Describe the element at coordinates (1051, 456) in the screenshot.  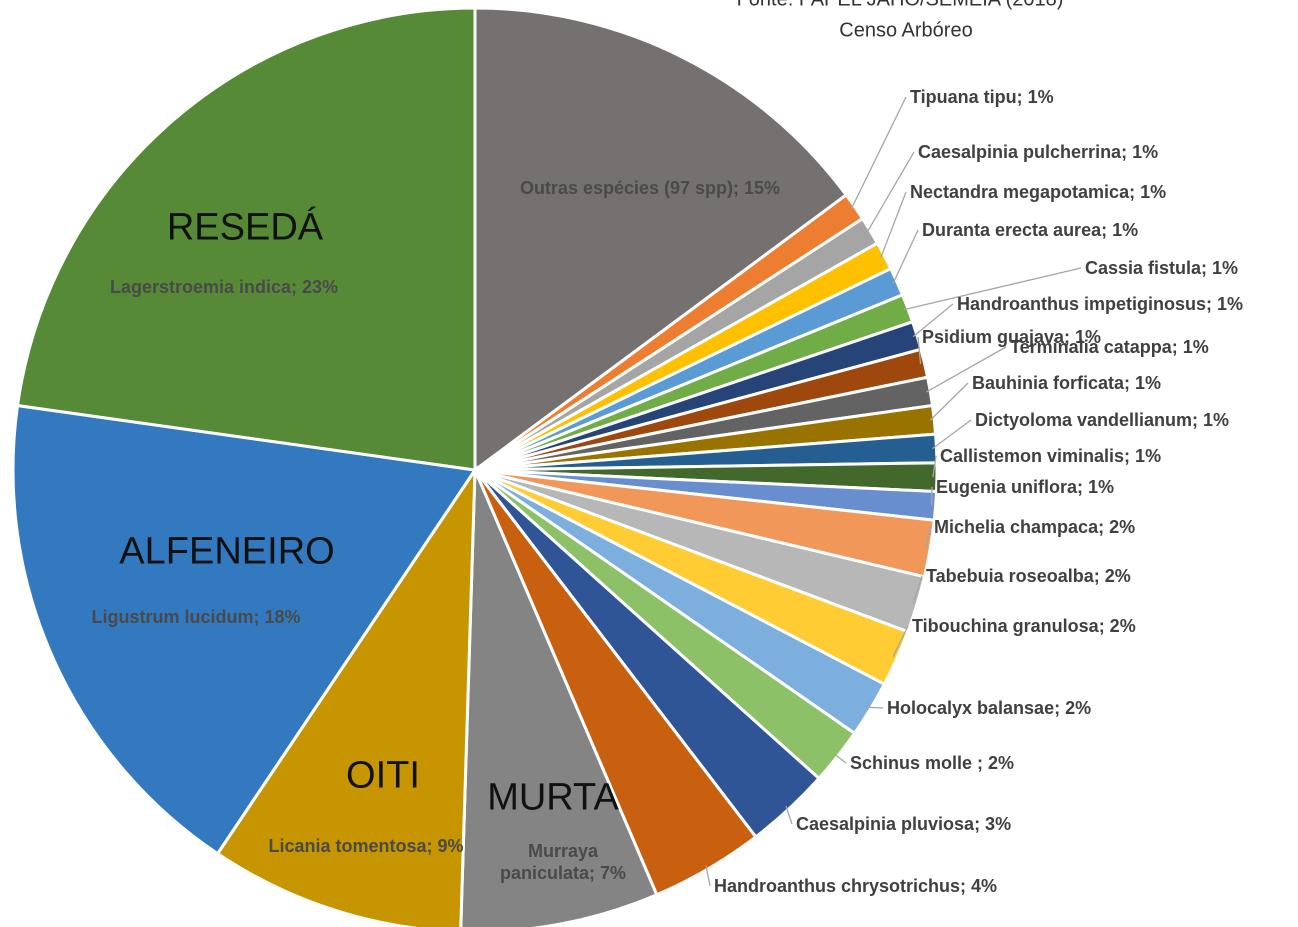
I see `data-label: Callistemon viminalis; 1%` at that location.